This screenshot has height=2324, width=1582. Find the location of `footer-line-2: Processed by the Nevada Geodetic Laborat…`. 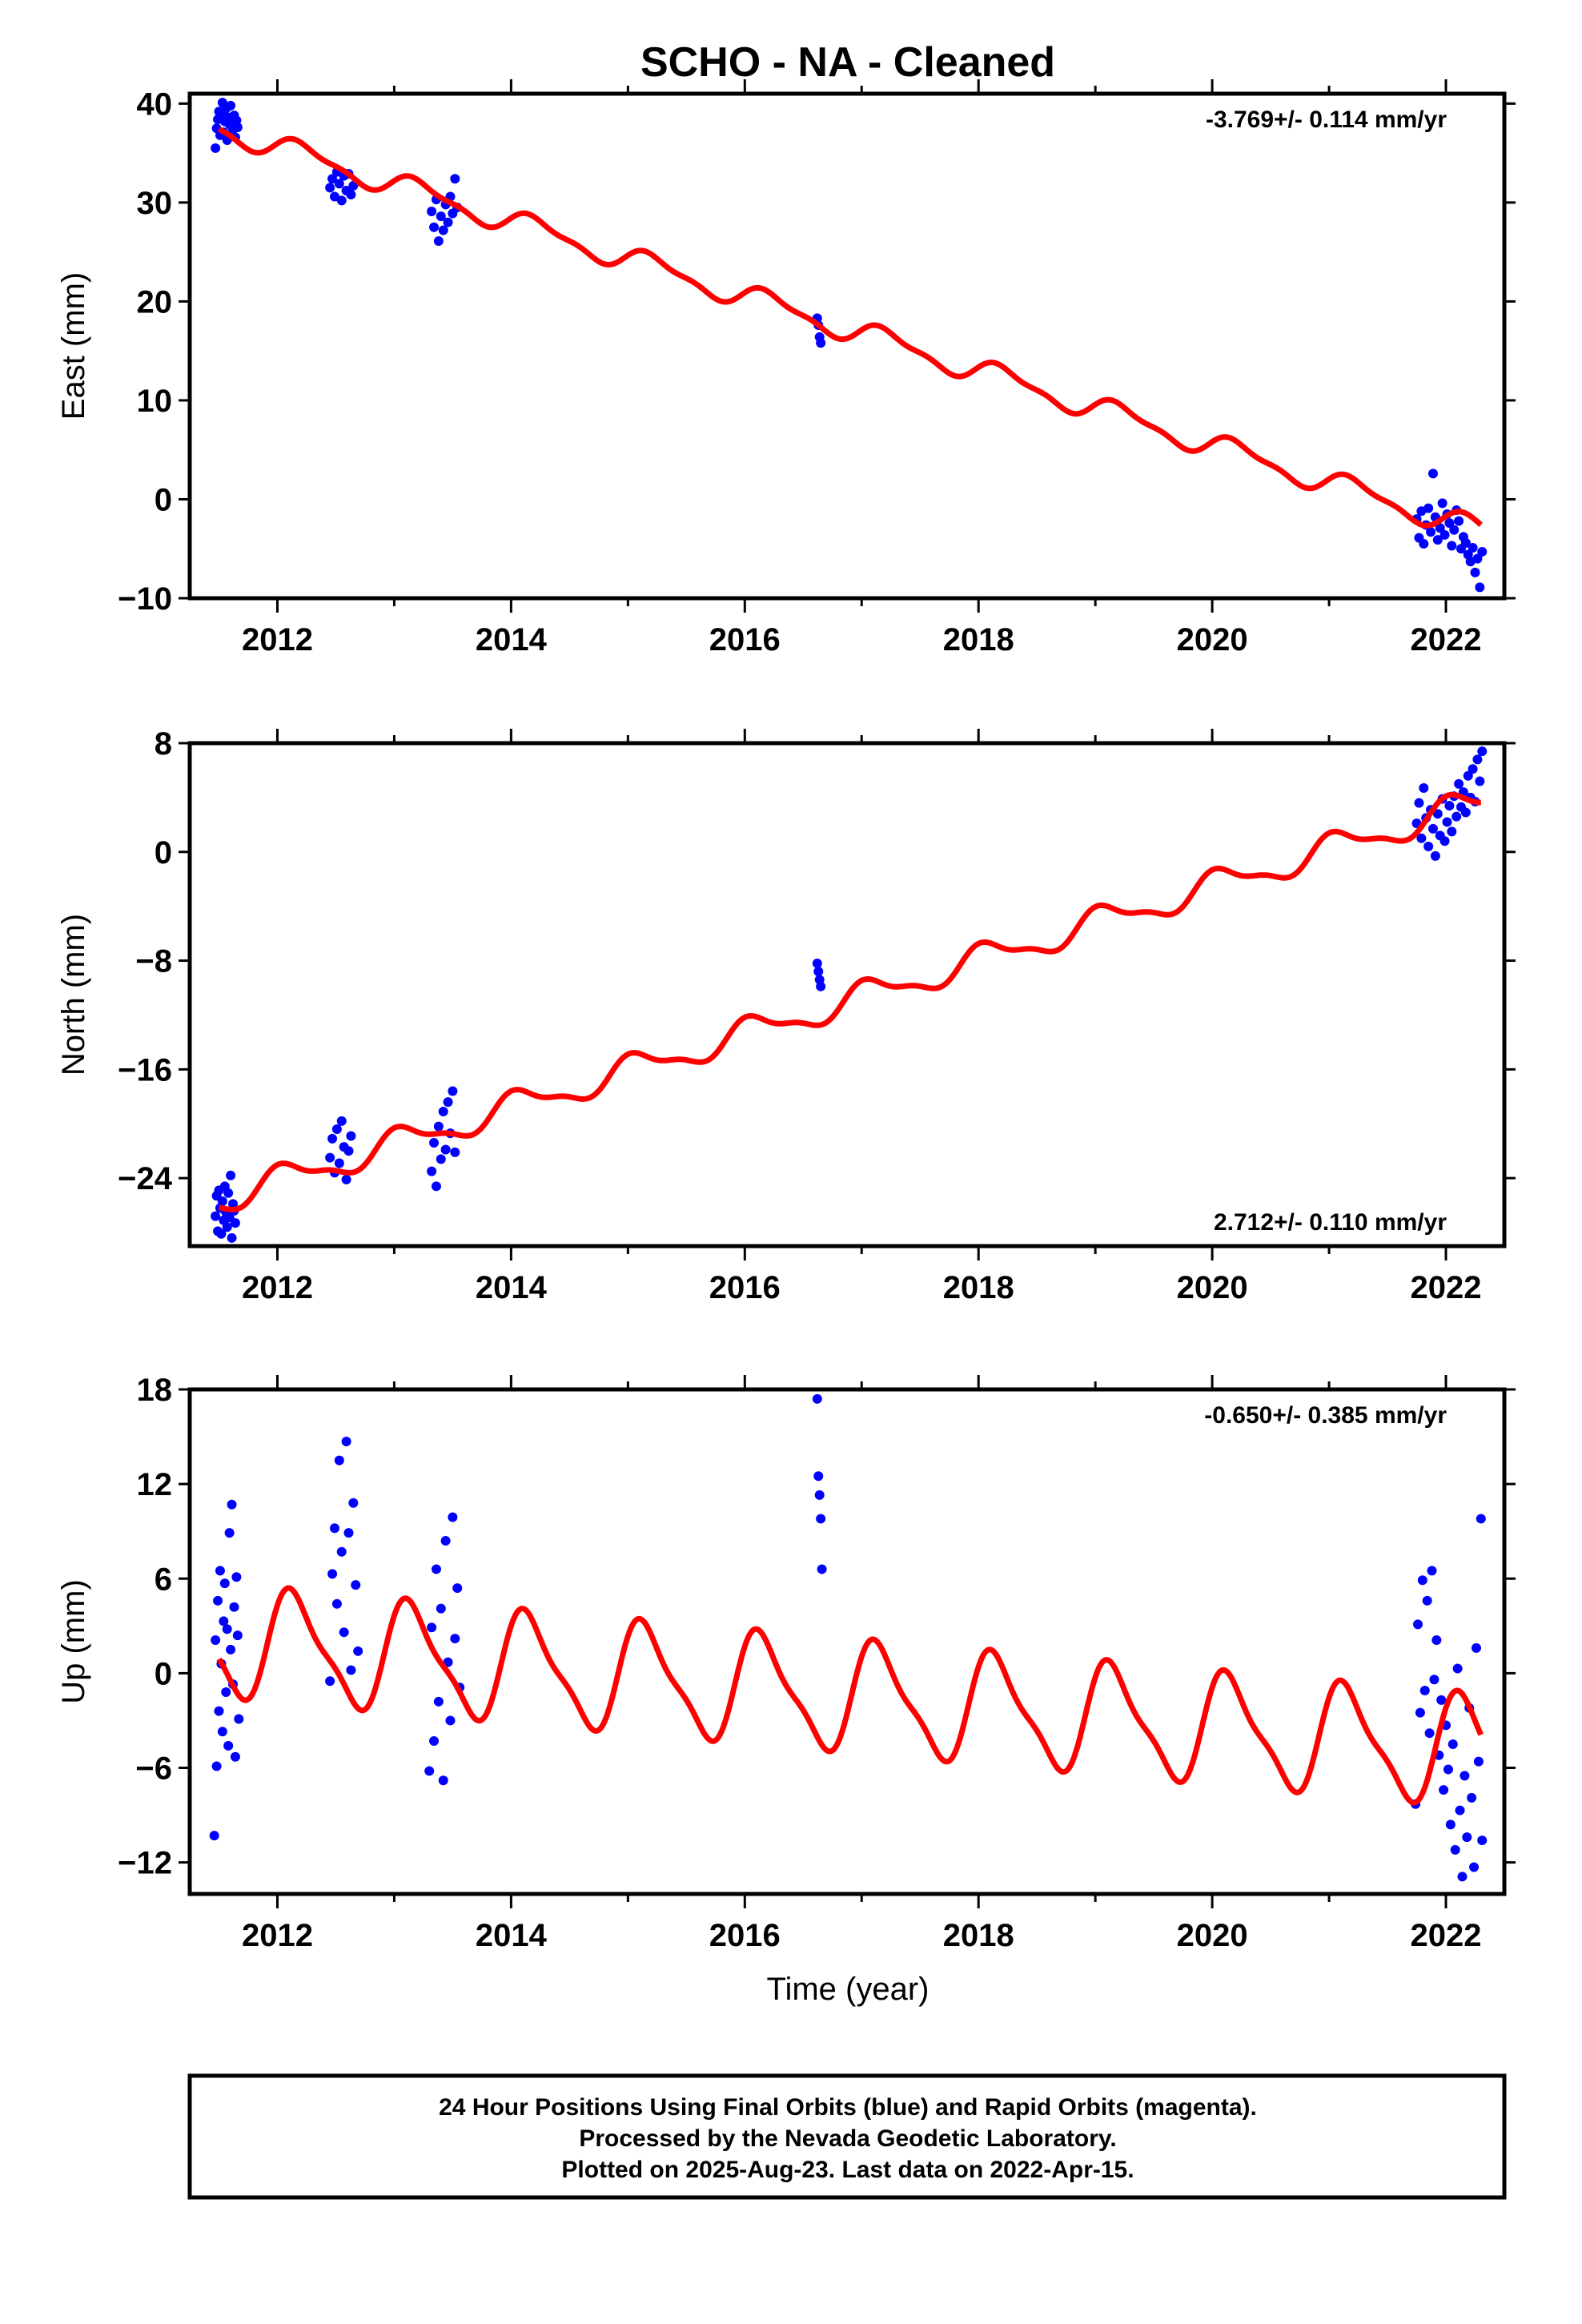

footer-line-2: Processed by the Nevada Geodetic Laborat… is located at coordinates (847, 2138).